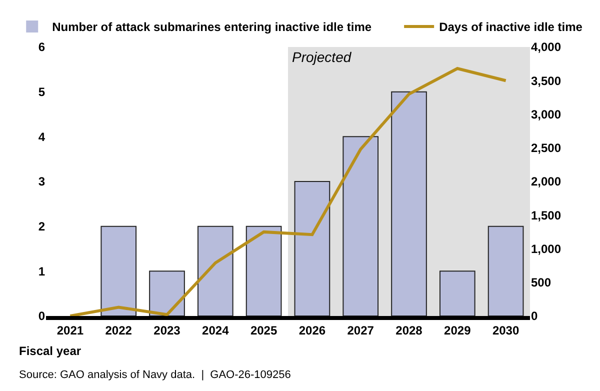 This screenshot has height=391, width=600. Describe the element at coordinates (42, 47) in the screenshot. I see `y-tick-label: 6` at that location.